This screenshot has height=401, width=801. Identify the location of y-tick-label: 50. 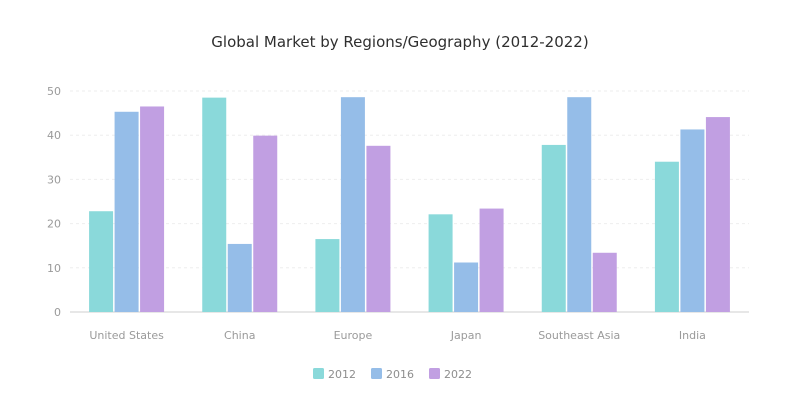
(54, 91).